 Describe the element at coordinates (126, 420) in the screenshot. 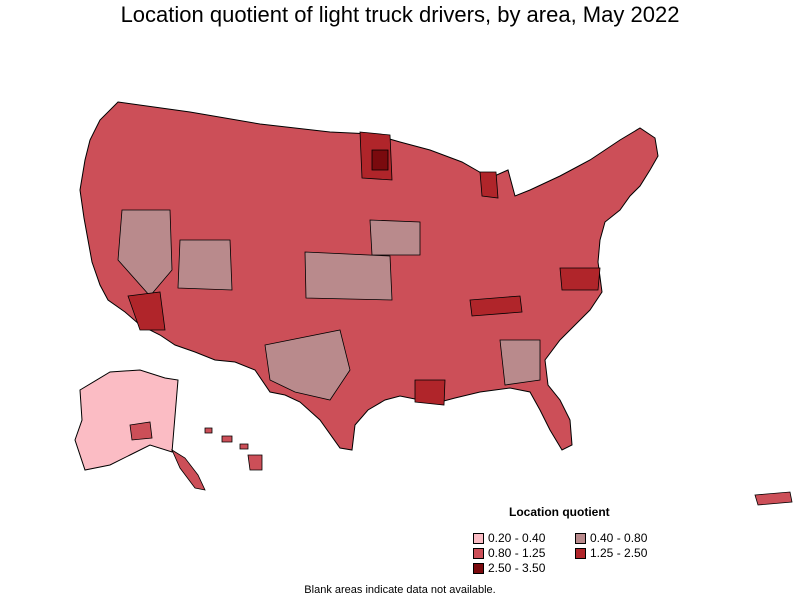

I see `alaska-region` at that location.